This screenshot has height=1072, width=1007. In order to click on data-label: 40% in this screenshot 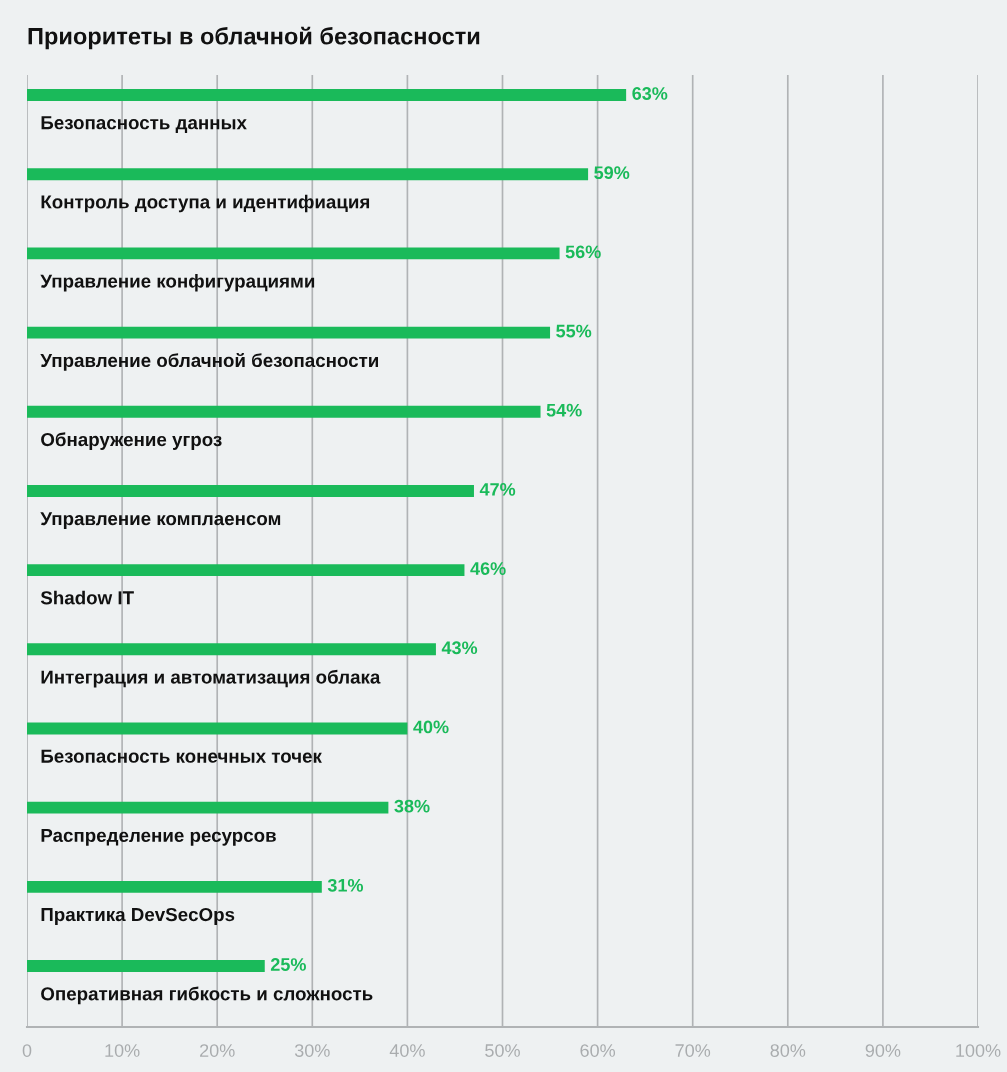, I will do `click(431, 727)`.